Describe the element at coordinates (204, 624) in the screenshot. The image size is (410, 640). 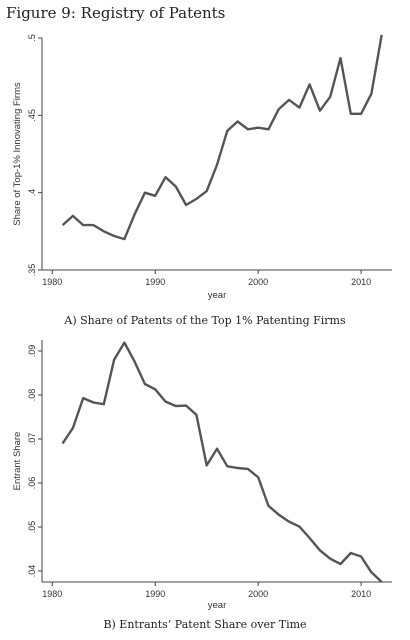
I see `chart-b-caption: B) Entrants’ Patent Share over Time` at that location.